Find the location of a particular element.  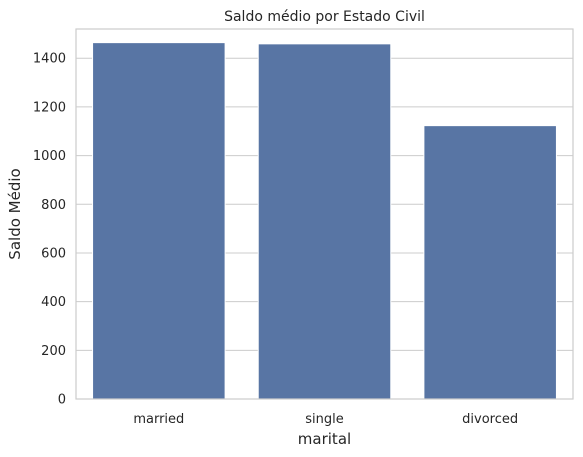

x-tick-label: single is located at coordinates (324, 419).